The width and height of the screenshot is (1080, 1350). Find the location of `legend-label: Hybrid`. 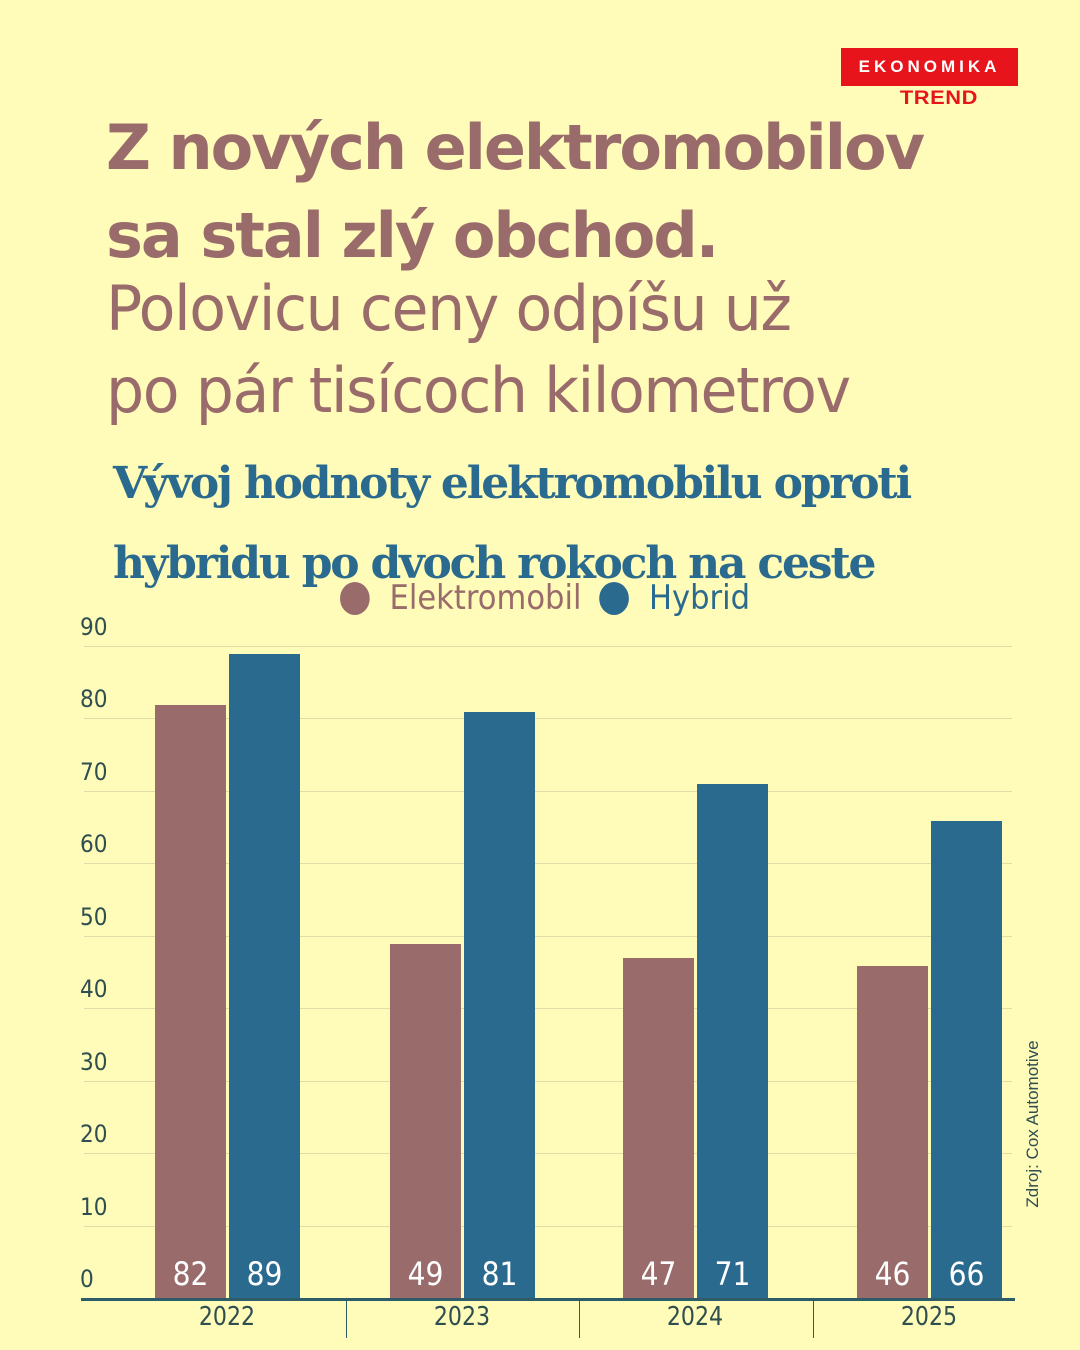

legend-label: Hybrid is located at coordinates (699, 598).